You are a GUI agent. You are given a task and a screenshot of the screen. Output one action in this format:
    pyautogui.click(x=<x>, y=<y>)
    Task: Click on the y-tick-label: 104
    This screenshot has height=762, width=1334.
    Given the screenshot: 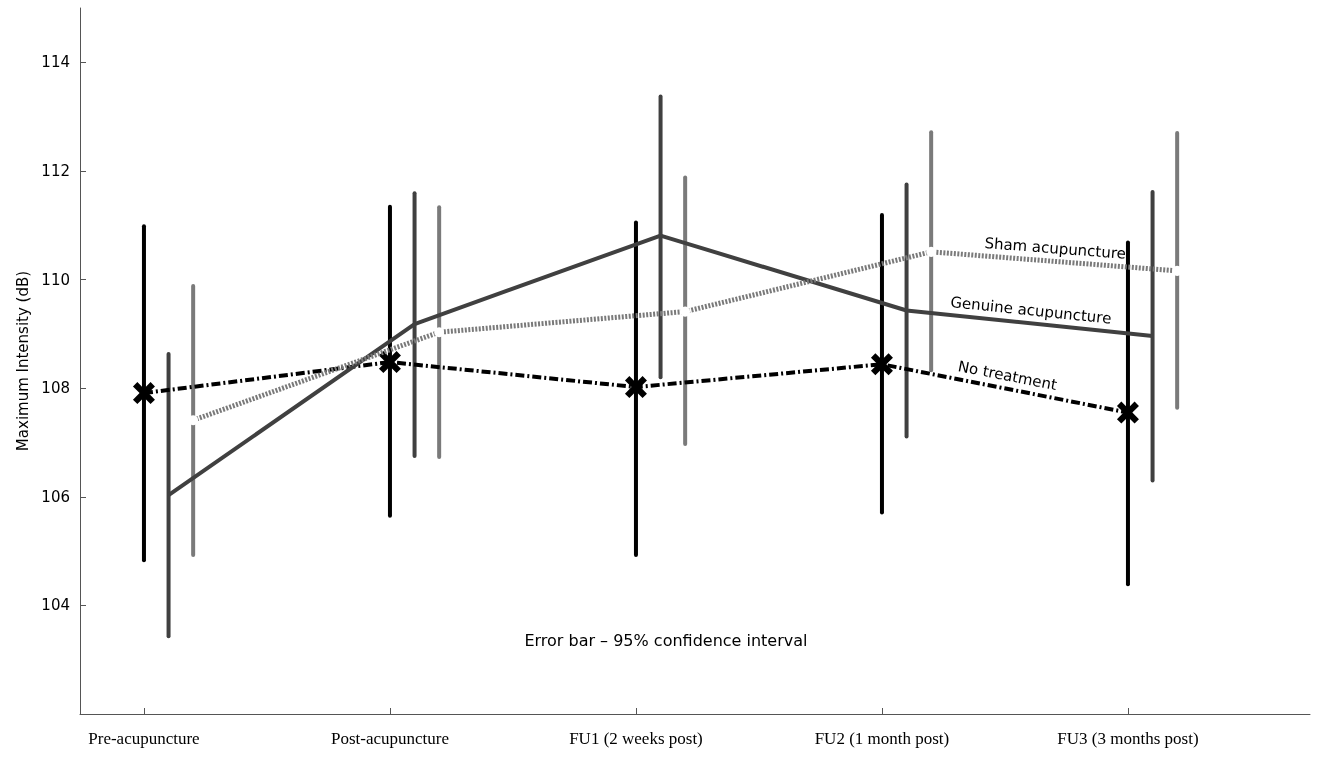 What is the action you would take?
    pyautogui.click(x=55, y=605)
    